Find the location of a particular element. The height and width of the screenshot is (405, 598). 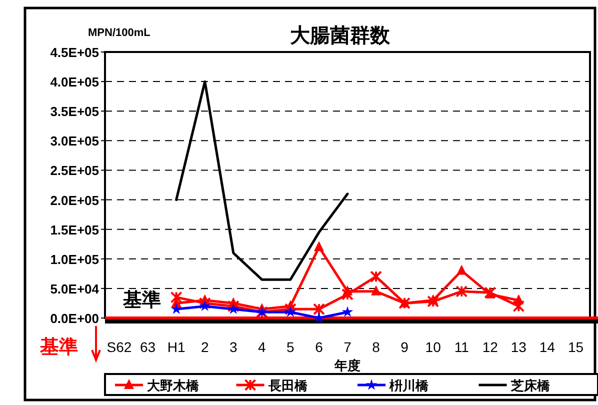

ref-line-label: 基準 is located at coordinates (58, 347).